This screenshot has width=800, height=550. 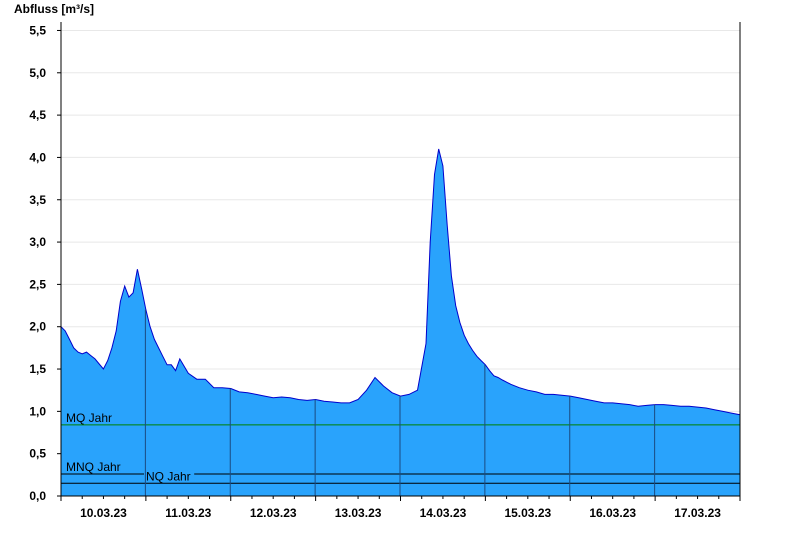 I want to click on x-tick-label: 12.03.23, so click(x=273, y=513).